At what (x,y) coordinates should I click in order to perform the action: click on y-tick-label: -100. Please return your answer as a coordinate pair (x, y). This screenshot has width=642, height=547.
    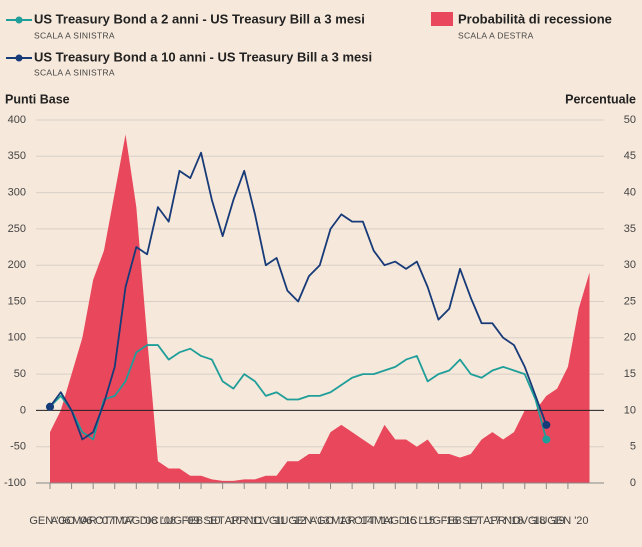
    Looking at the image, I should click on (15, 483).